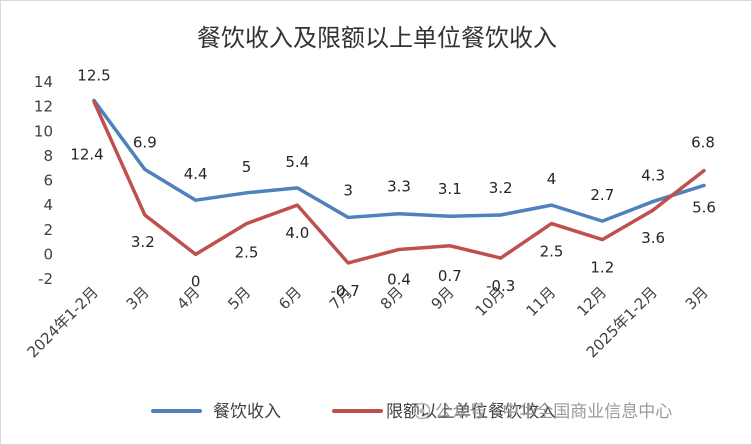 This screenshot has height=445, width=752. Describe the element at coordinates (48, 205) in the screenshot. I see `y-tick-label: 4` at that location.